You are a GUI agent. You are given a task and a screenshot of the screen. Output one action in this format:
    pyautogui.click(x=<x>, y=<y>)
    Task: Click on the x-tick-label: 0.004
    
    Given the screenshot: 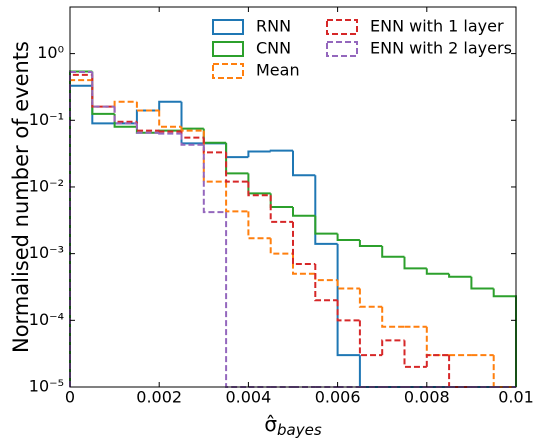 What is the action you would take?
    pyautogui.click(x=248, y=397)
    